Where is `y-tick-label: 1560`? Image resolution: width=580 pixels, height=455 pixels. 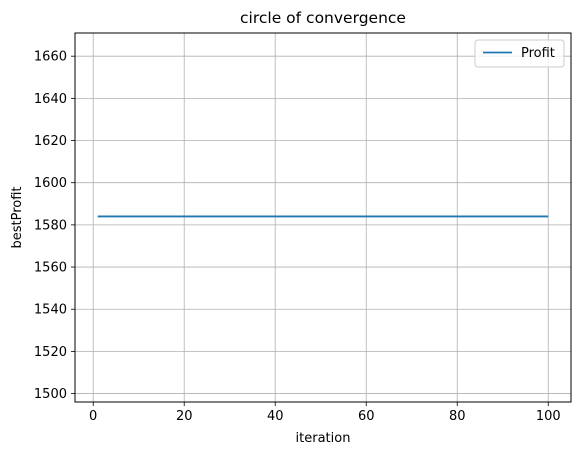 y-tick-label: 1560 is located at coordinates (50, 268).